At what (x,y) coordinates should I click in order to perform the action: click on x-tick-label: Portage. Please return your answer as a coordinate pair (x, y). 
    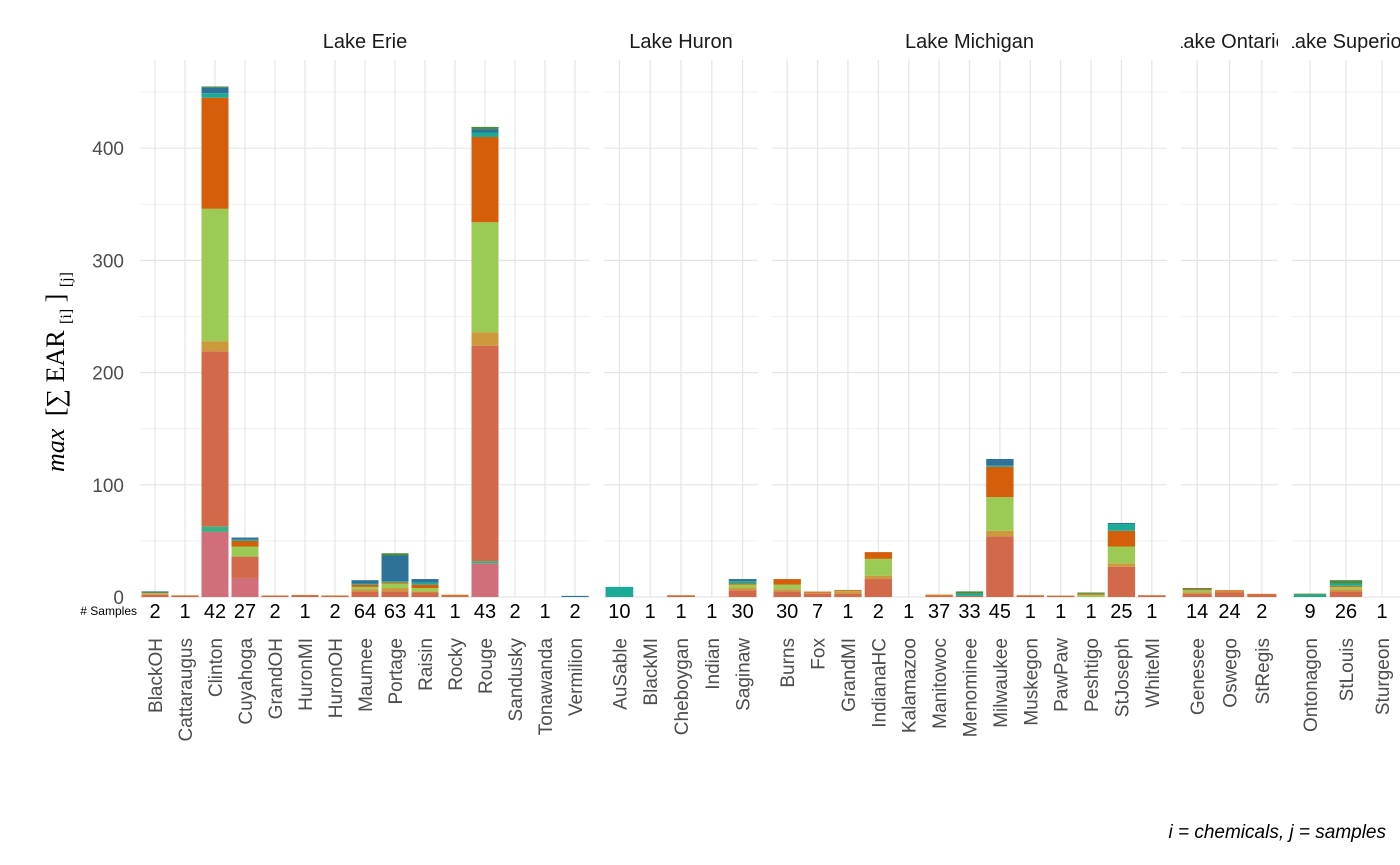
    Looking at the image, I should click on (396, 671).